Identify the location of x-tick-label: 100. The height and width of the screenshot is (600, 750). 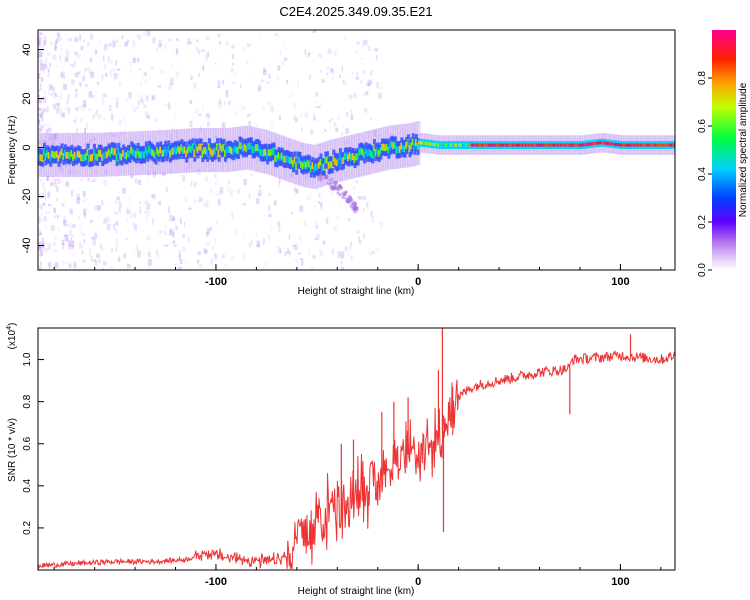
(620, 582).